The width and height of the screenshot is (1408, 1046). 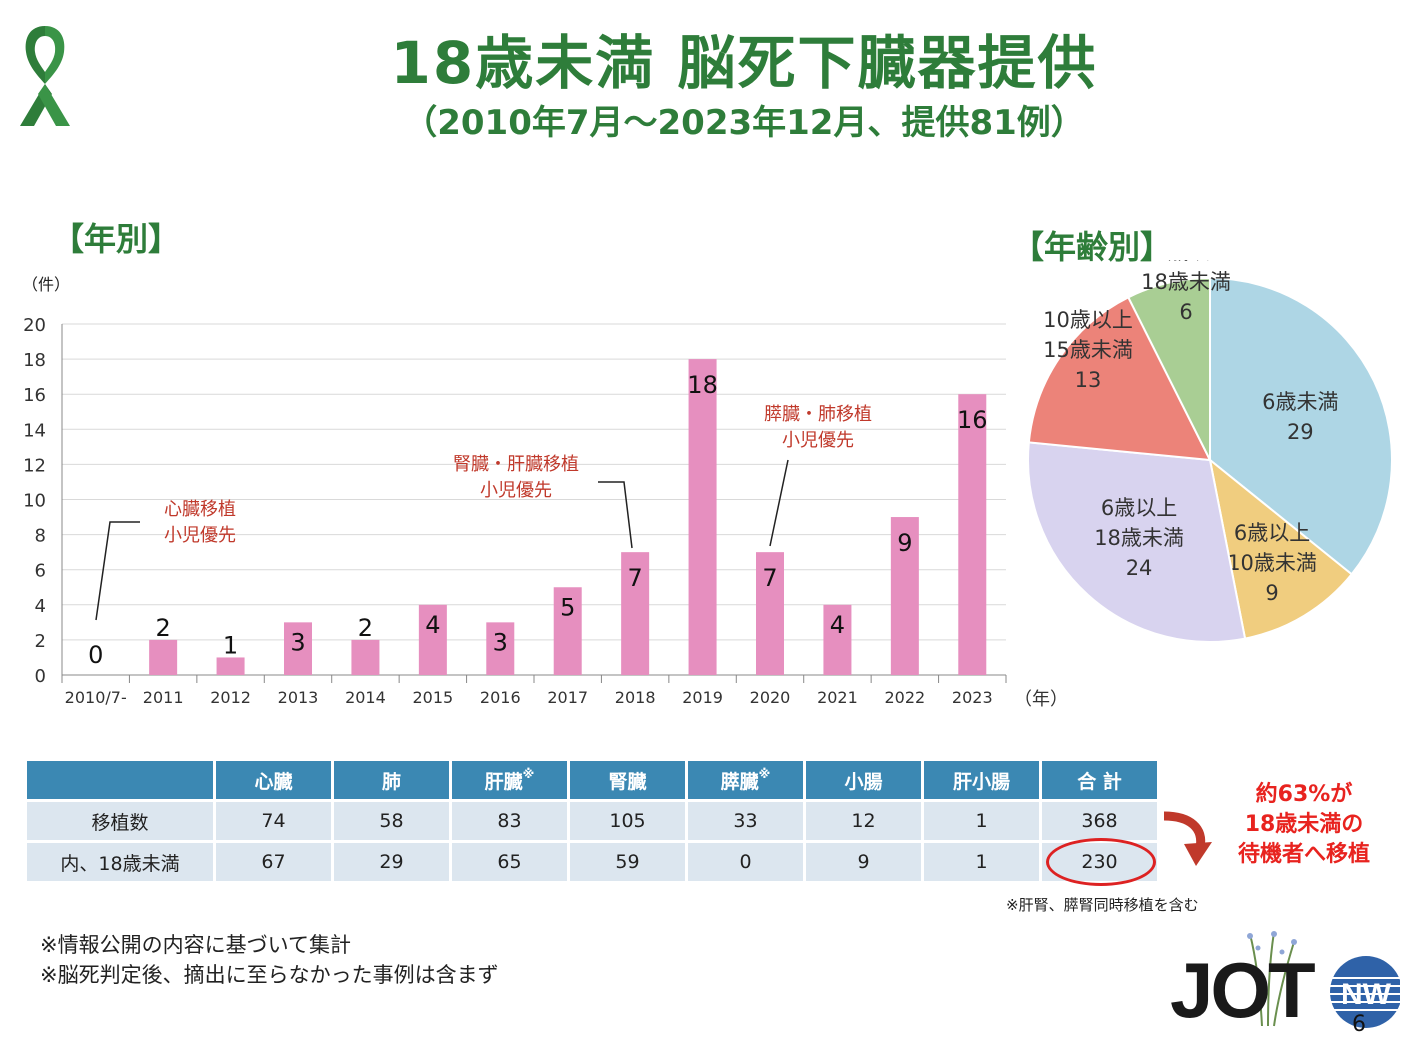 I want to click on footnote-line: ※脳死判定後、摘出に至らなかった事例は含まず, so click(x=269, y=975).